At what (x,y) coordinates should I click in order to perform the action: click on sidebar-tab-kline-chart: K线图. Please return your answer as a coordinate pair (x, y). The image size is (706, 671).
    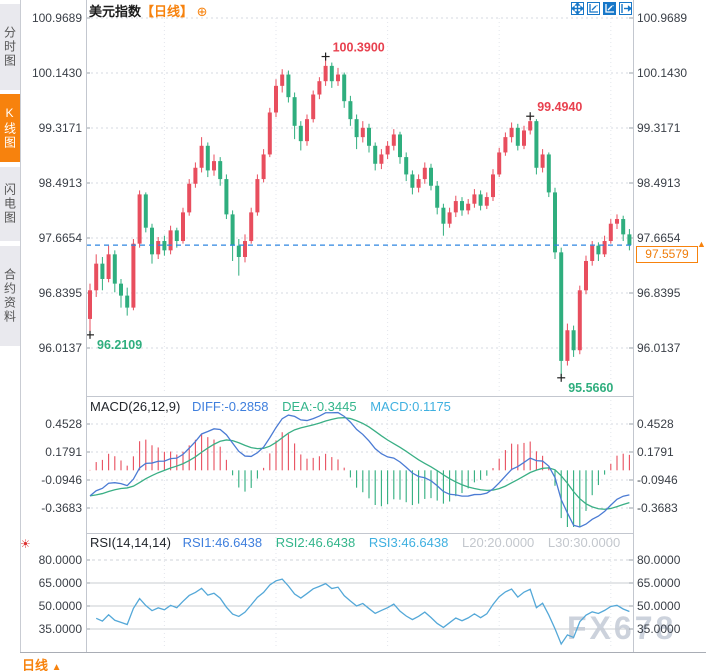
    Looking at the image, I should click on (10, 128).